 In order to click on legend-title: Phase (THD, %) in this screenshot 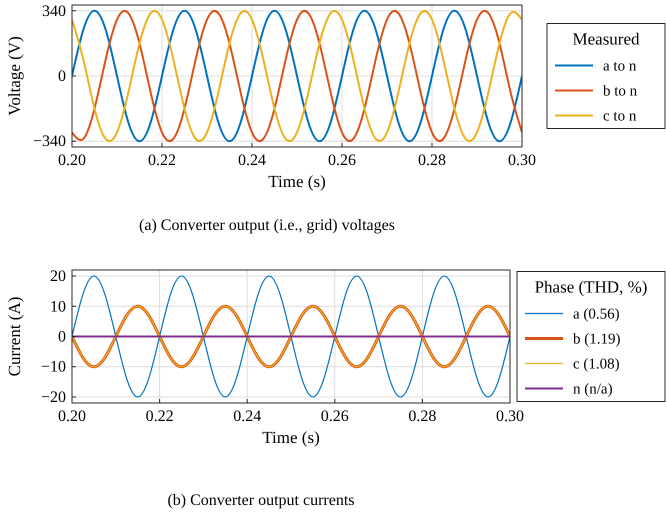, I will do `click(591, 287)`.